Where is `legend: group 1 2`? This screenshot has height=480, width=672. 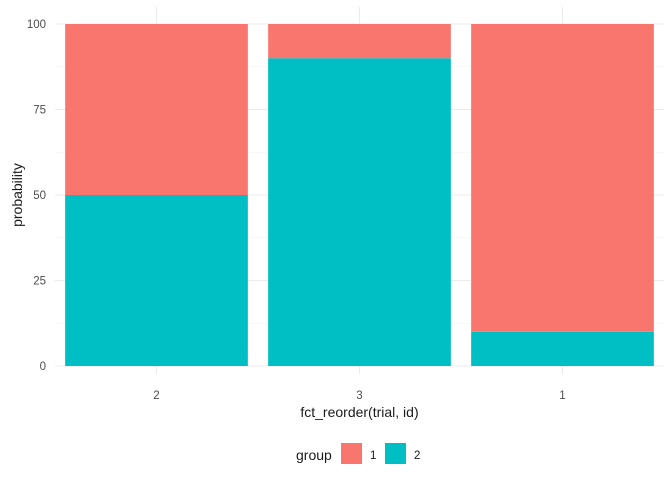 legend: group 1 2 is located at coordinates (358, 453).